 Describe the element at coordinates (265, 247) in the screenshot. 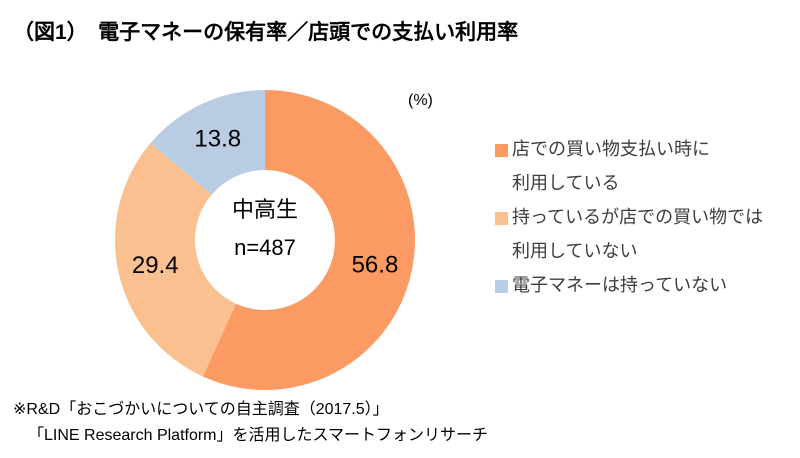

I see `center-label-sample-size: n=487` at that location.